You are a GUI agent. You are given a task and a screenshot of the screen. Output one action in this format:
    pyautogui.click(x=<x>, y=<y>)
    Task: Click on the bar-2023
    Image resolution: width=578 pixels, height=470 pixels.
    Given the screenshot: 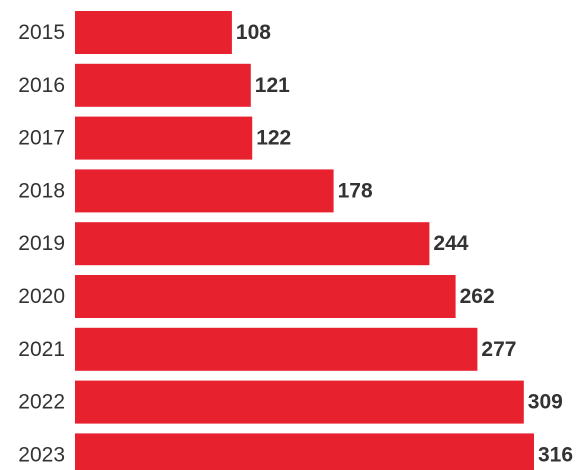 What is the action you would take?
    pyautogui.click(x=304, y=451)
    